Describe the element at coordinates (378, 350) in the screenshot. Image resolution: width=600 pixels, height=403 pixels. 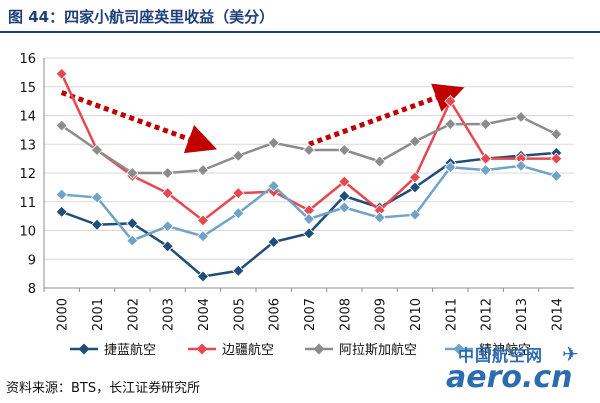
I see `legend-label: 阿拉斯加航空` at that location.